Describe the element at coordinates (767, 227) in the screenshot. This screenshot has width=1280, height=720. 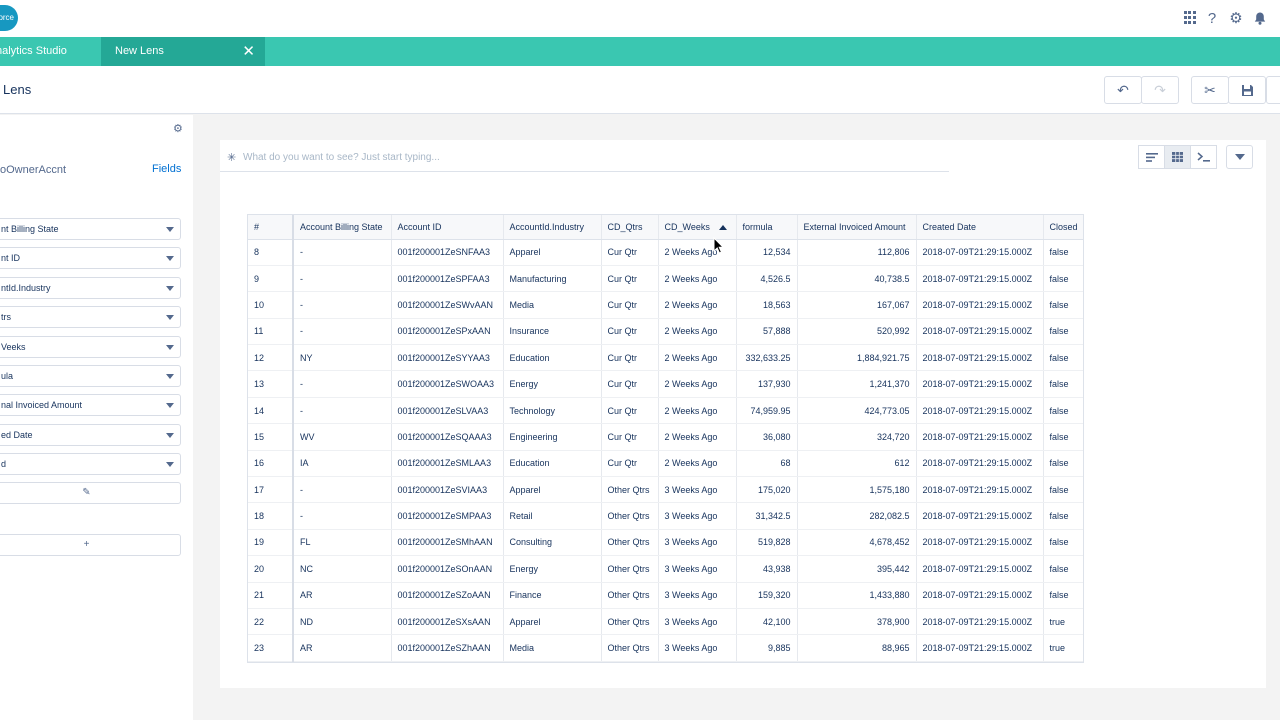
I see `column-header: formula` at that location.